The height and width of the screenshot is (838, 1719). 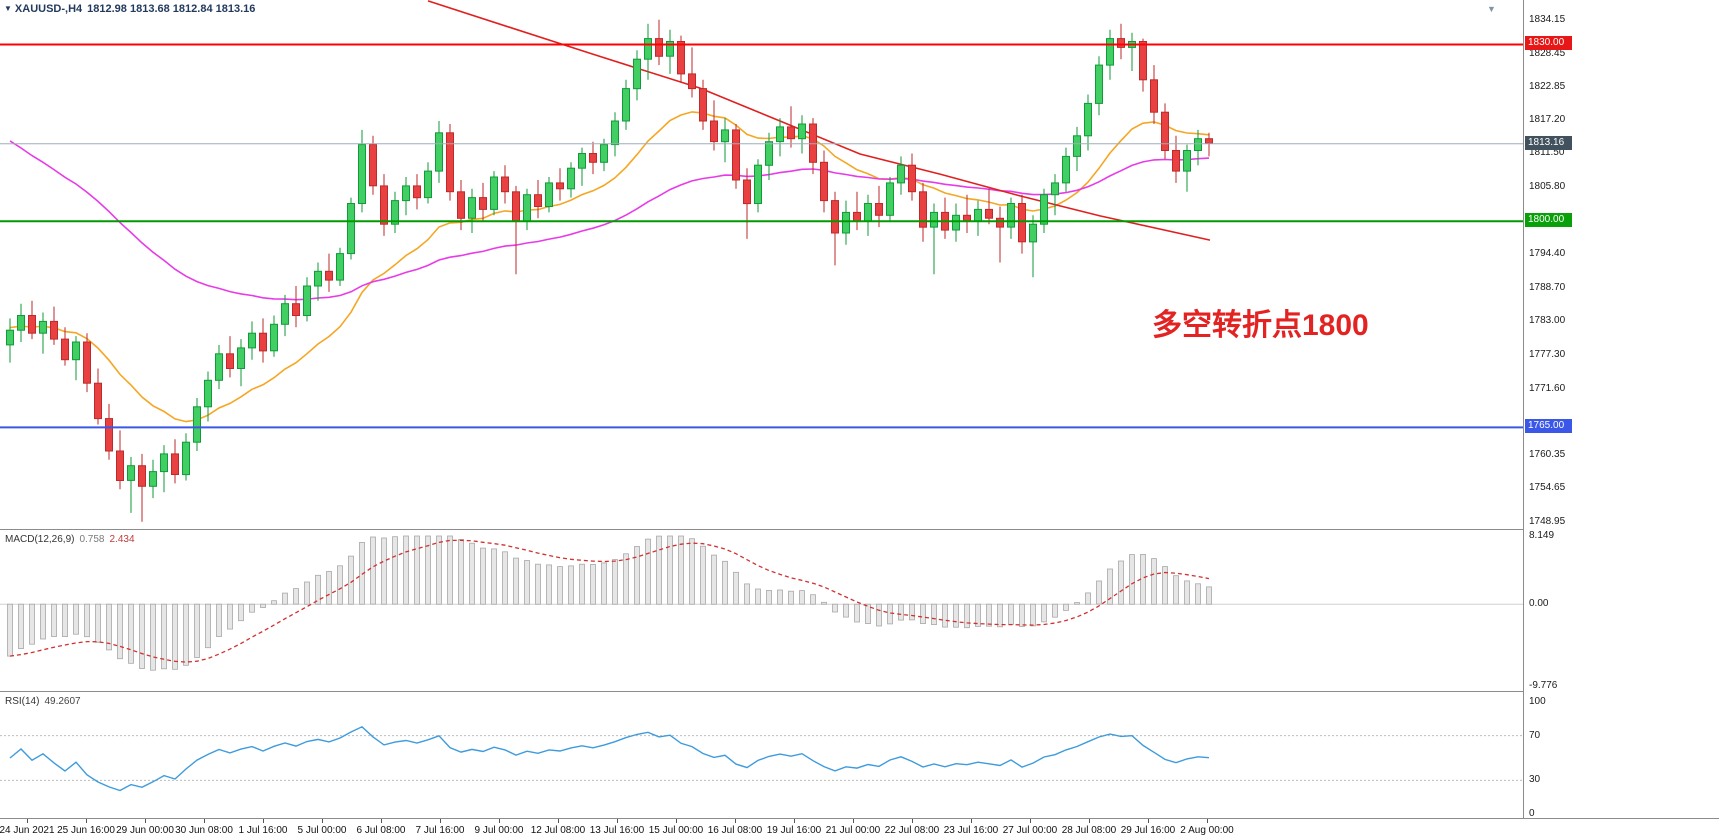 What do you see at coordinates (1543, 685) in the screenshot?
I see `macd-axis-label: -9.776` at bounding box center [1543, 685].